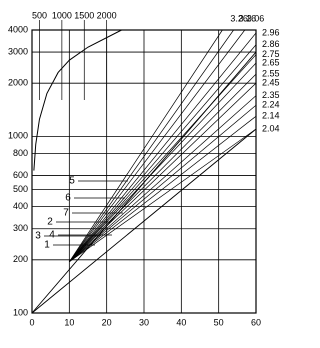  What do you see at coordinates (271, 105) in the screenshot?
I see `series-label: 2.24` at bounding box center [271, 105].